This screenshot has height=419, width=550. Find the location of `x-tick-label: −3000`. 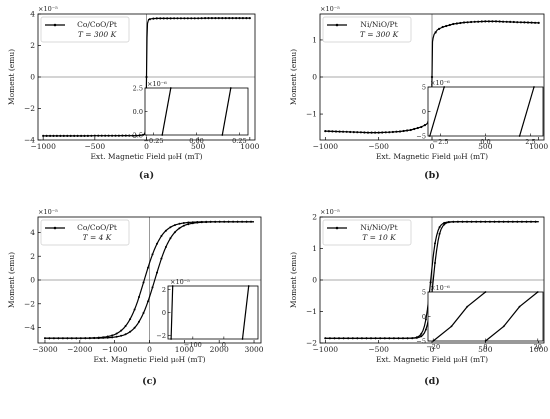

x-tick-label: −3000 is located at coordinates (45, 349).